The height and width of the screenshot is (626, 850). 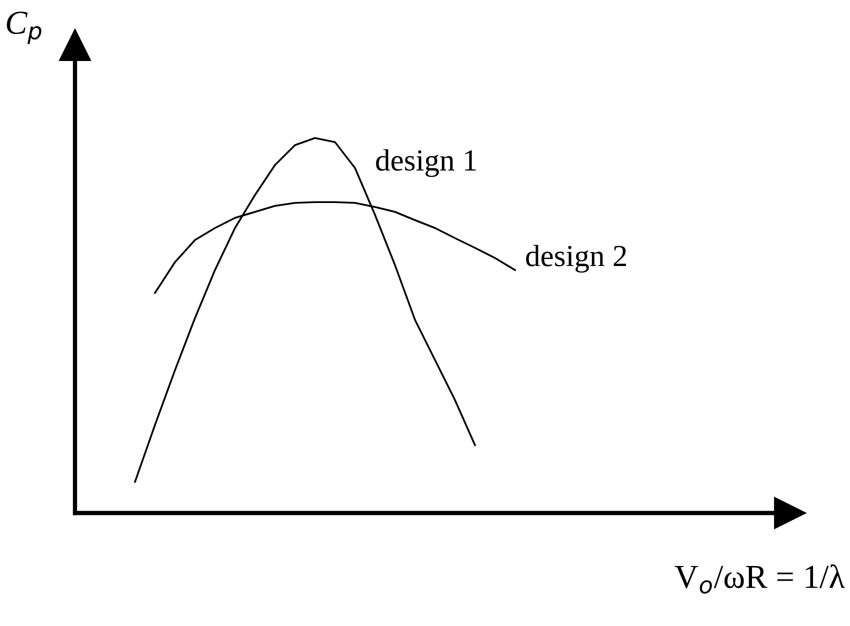 What do you see at coordinates (24, 28) in the screenshot?
I see `y-axis-title: C$_{p}$` at bounding box center [24, 28].